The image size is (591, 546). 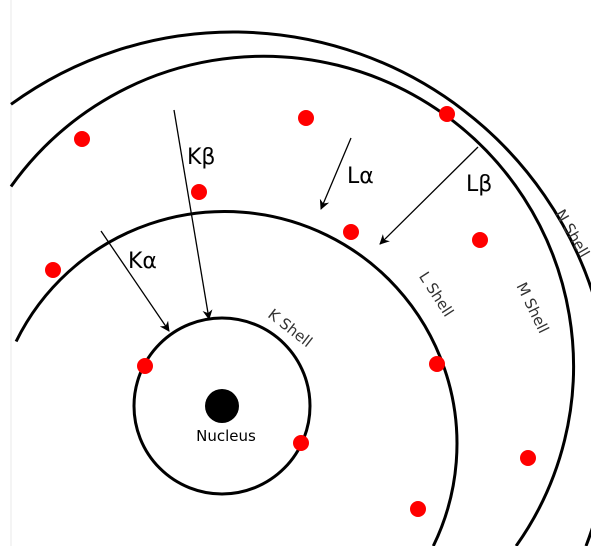 I want to click on nucleus, so click(x=222, y=406).